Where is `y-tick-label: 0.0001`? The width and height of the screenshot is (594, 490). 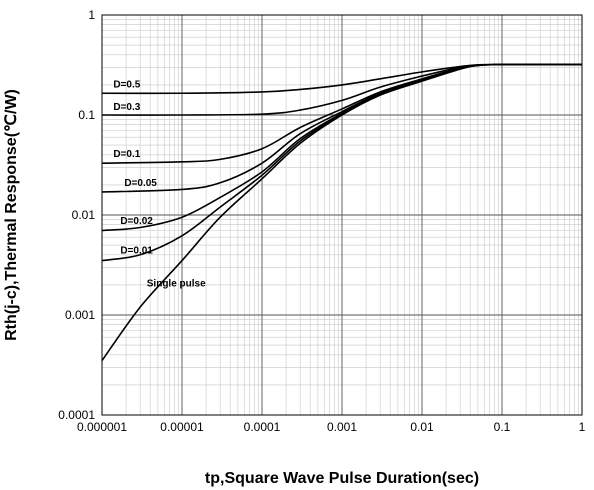
y-tick-label: 0.0001 is located at coordinates (76, 415).